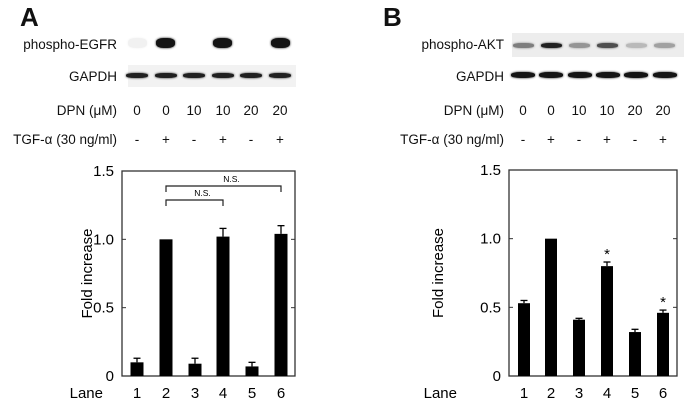 The image size is (689, 405). What do you see at coordinates (211, 44) in the screenshot?
I see `blot-strip-phospho-egfr` at bounding box center [211, 44].